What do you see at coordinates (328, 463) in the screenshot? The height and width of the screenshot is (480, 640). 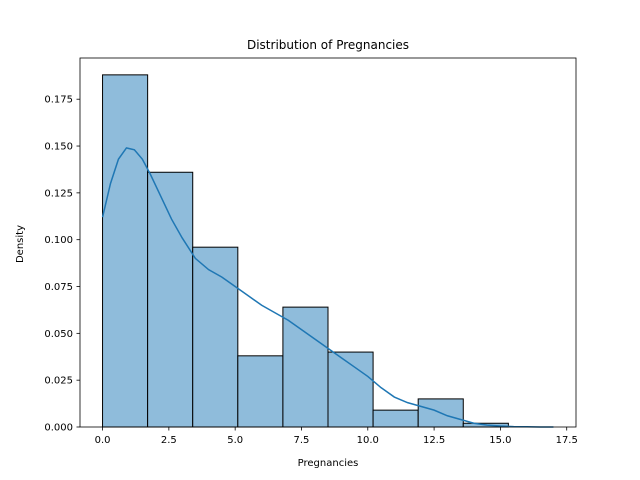 I see `x-axis-label: Pregnancies` at bounding box center [328, 463].